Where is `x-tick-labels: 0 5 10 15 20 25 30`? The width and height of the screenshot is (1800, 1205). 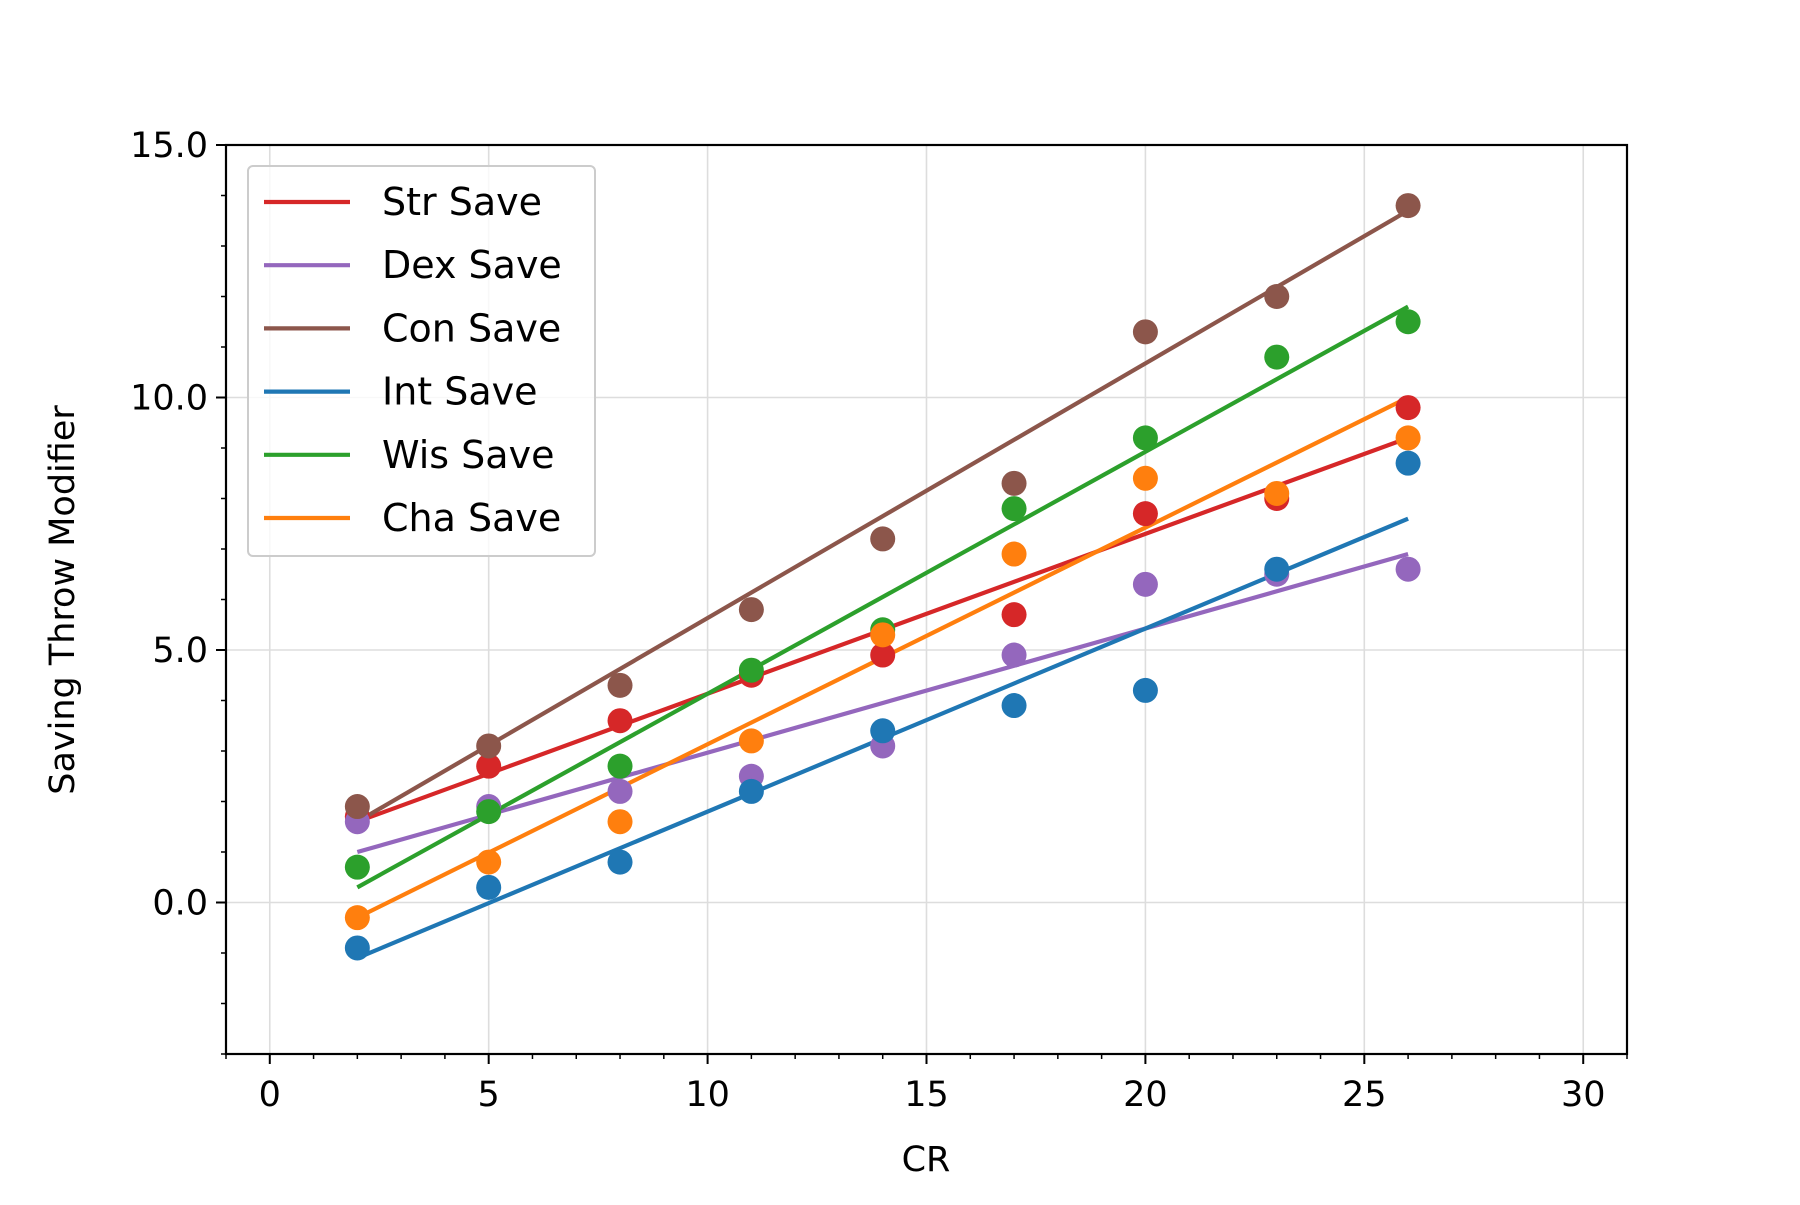 x-tick-labels: 0 5 10 15 20 25 30 is located at coordinates (932, 1095).